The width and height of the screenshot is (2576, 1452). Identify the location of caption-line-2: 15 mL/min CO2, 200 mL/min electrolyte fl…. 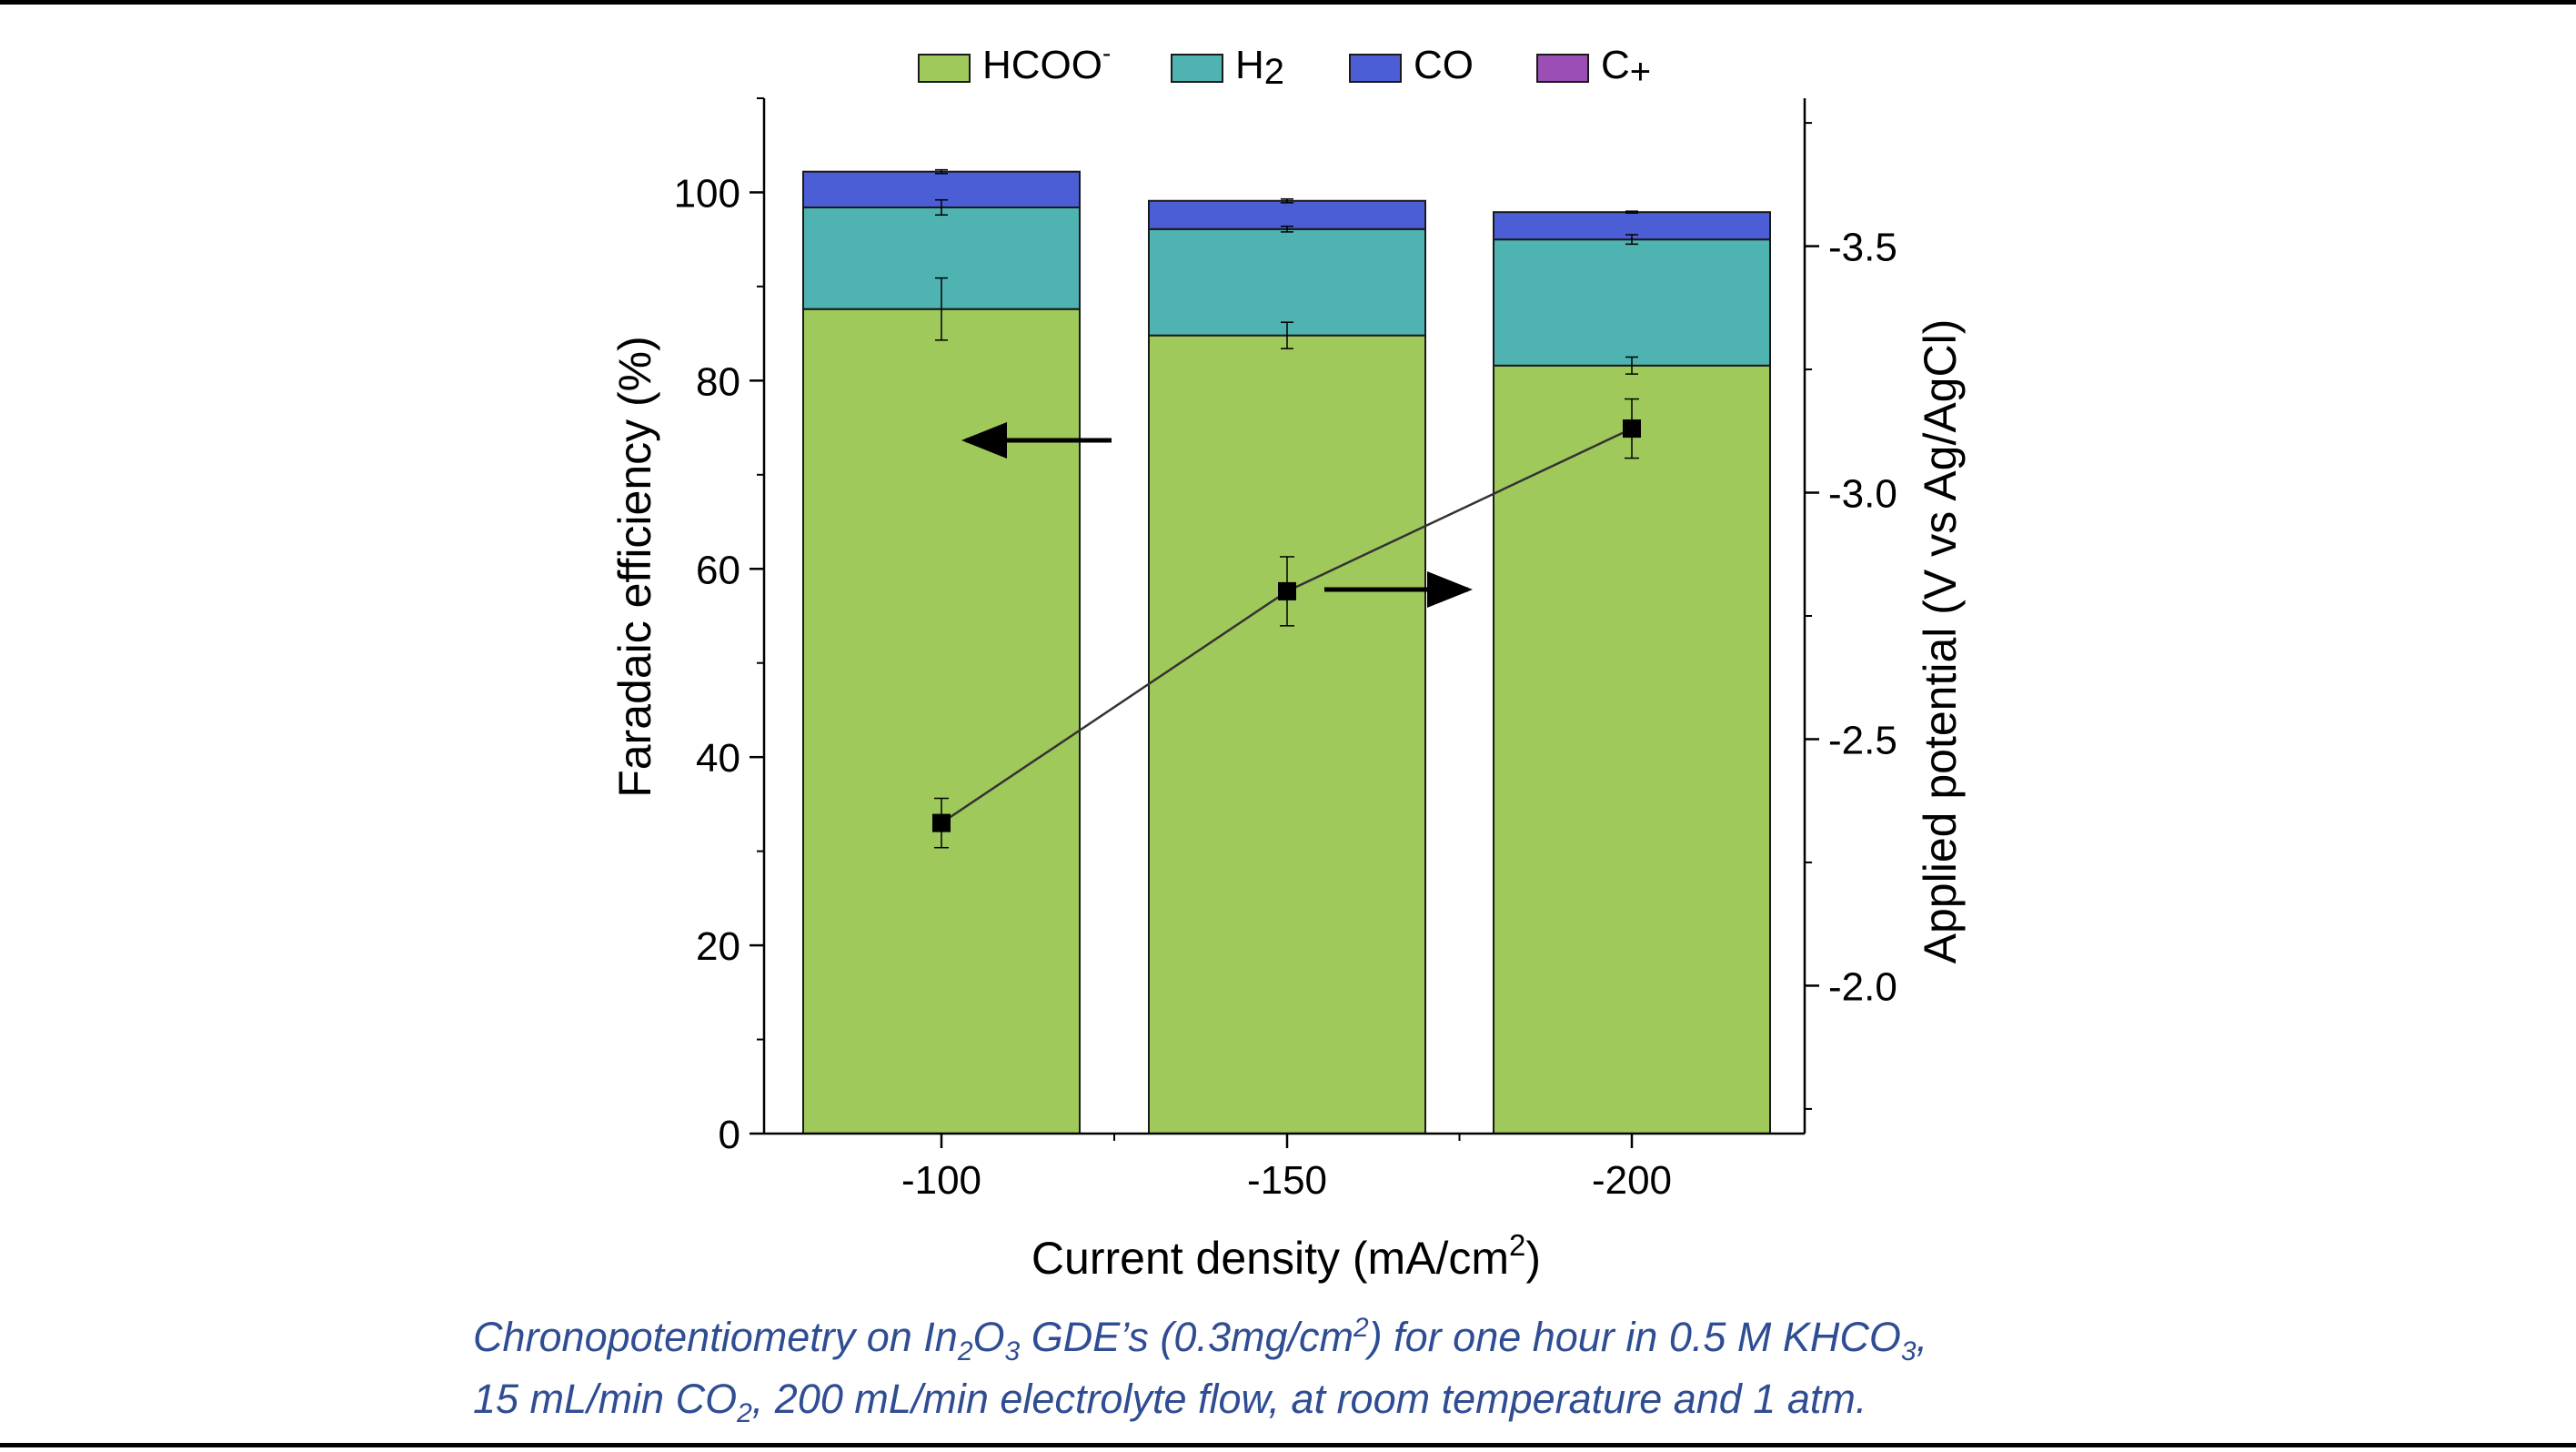
(1170, 1402).